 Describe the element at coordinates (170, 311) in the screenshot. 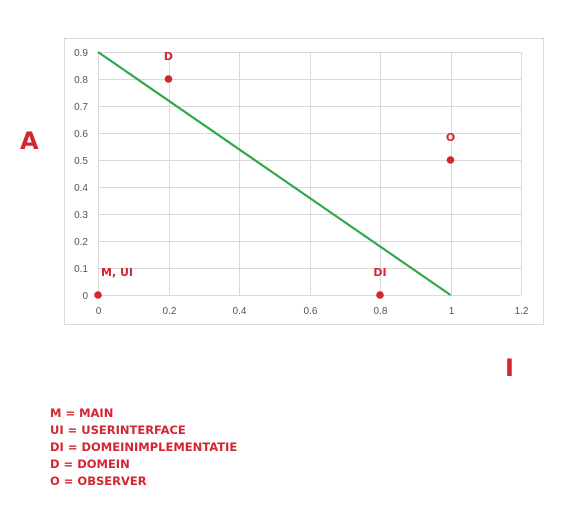

I see `x-tick-label: 0.2` at that location.